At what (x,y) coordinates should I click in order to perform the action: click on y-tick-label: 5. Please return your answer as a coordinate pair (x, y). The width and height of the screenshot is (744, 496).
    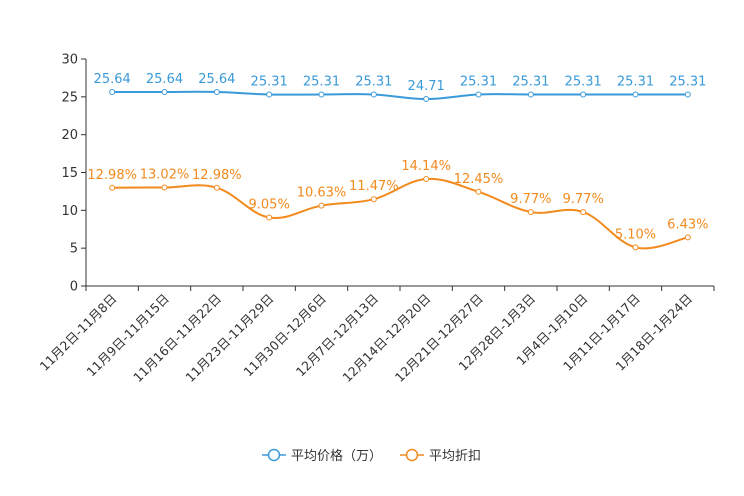
    Looking at the image, I should click on (74, 249).